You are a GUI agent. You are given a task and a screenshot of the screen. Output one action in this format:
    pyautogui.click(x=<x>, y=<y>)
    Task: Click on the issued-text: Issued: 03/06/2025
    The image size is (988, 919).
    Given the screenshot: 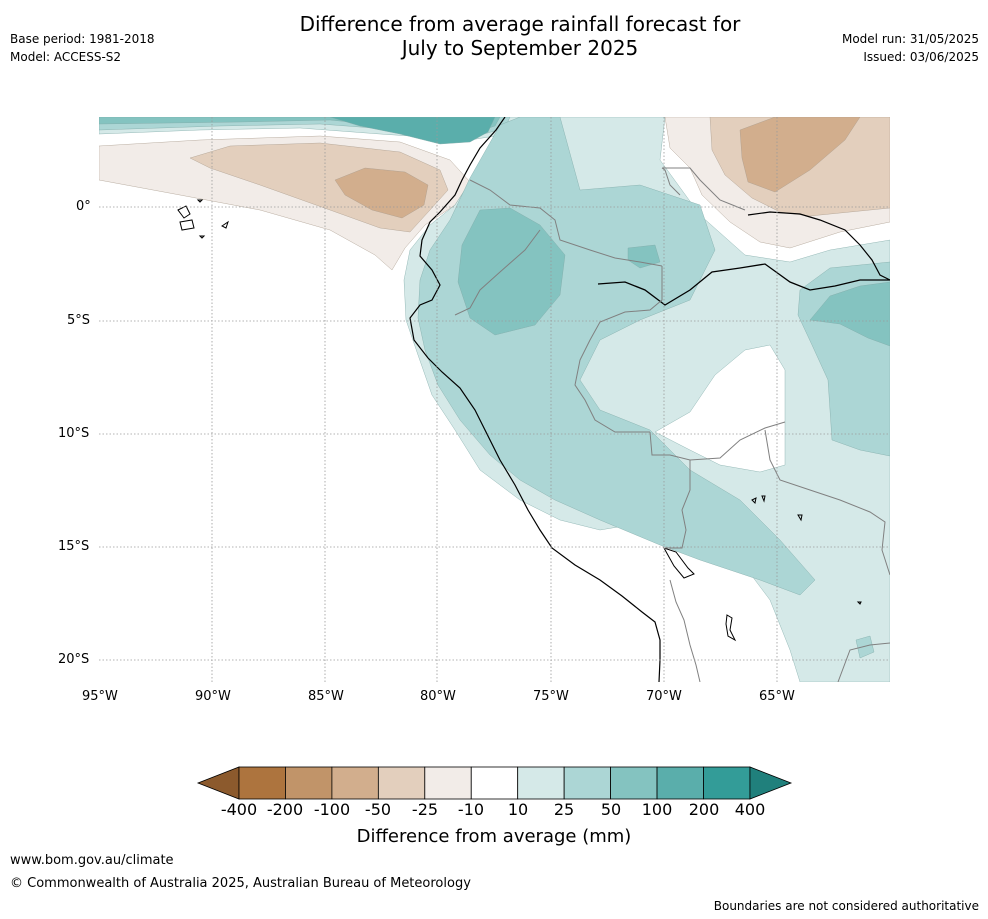 What is the action you would take?
    pyautogui.click(x=921, y=57)
    